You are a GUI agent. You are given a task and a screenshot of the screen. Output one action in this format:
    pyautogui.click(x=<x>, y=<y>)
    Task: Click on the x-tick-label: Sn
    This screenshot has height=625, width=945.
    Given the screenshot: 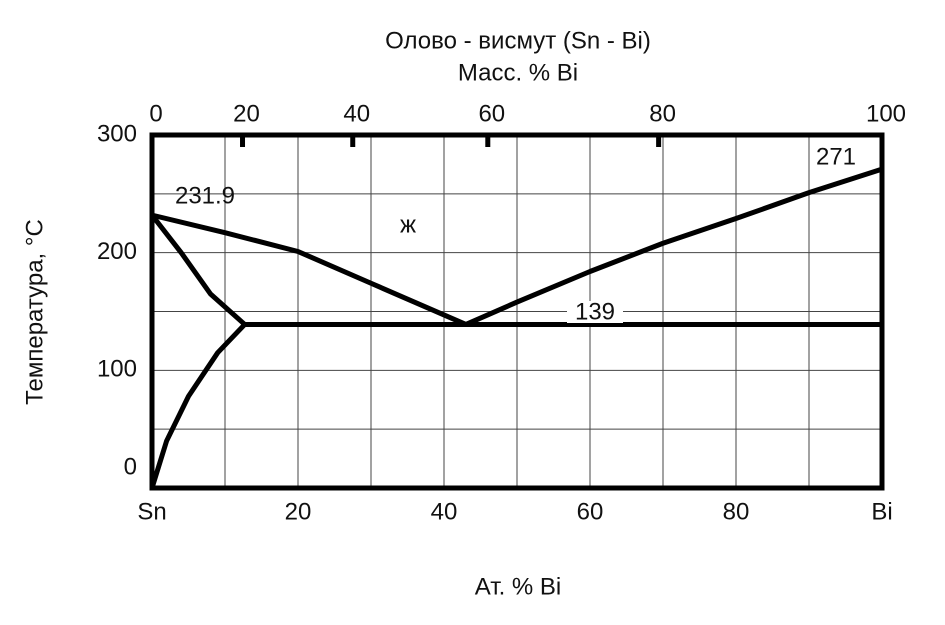 What is the action you would take?
    pyautogui.click(x=151, y=511)
    